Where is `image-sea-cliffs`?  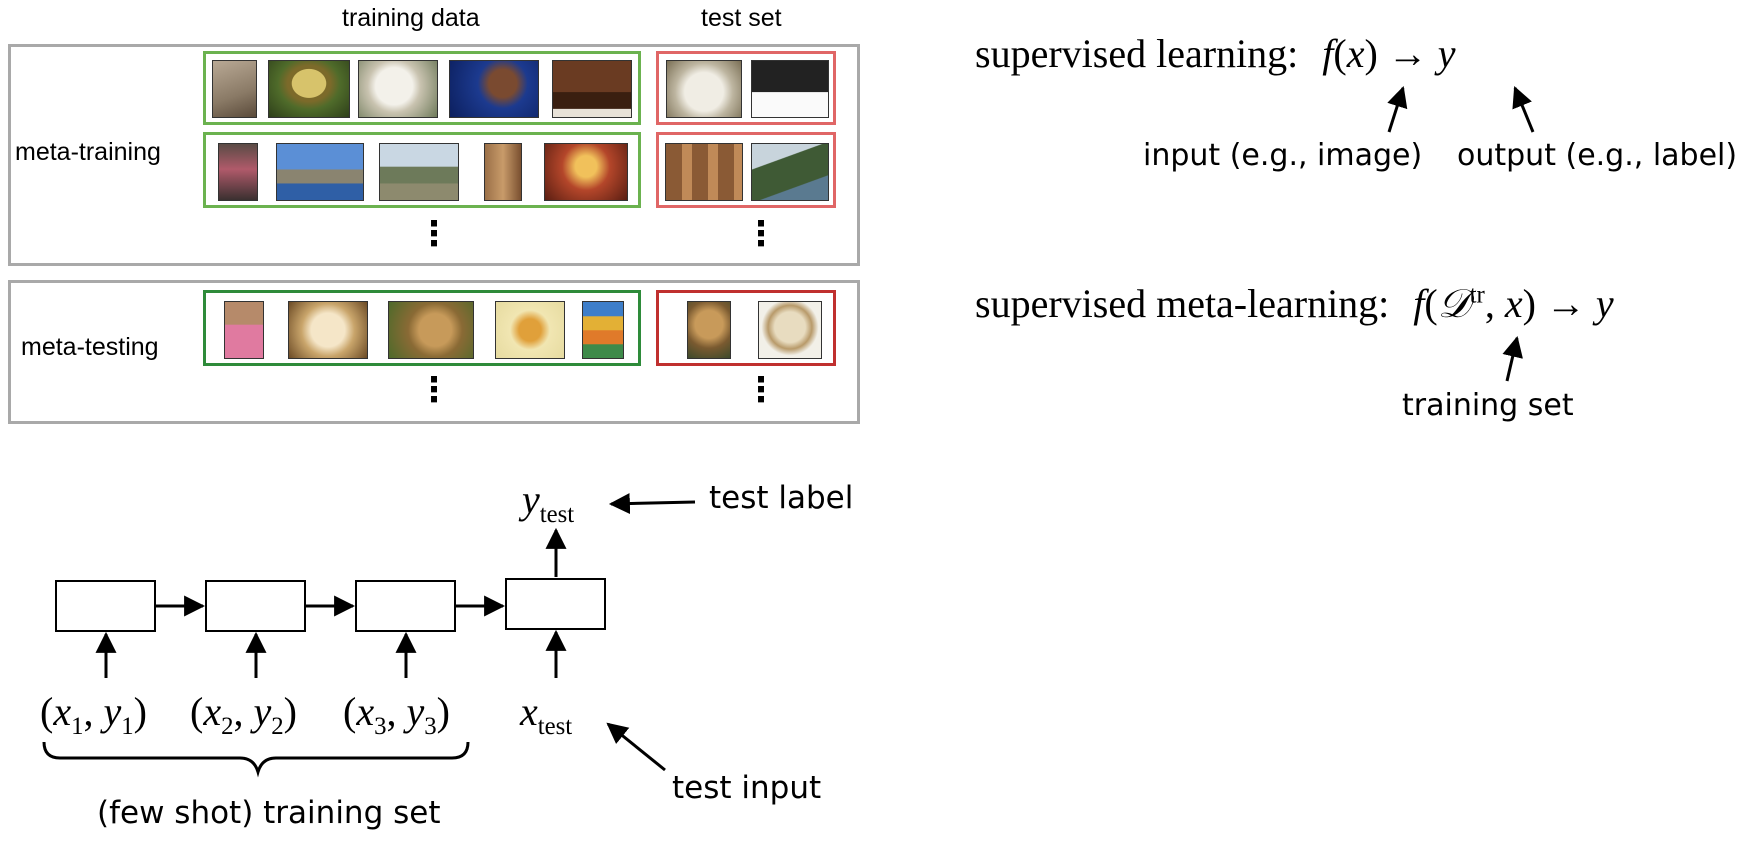
image-sea-cliffs is located at coordinates (790, 172).